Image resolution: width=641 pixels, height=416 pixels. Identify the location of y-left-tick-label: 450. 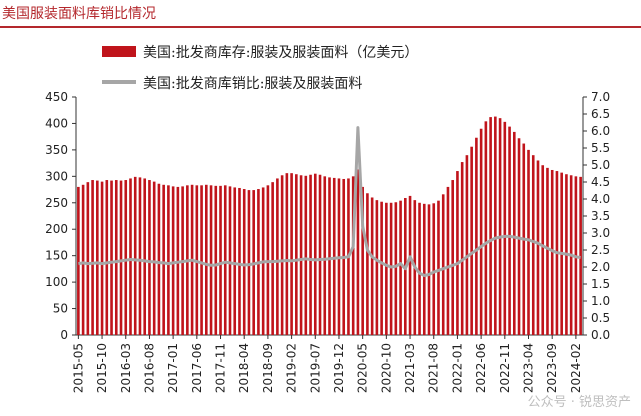
(56, 97).